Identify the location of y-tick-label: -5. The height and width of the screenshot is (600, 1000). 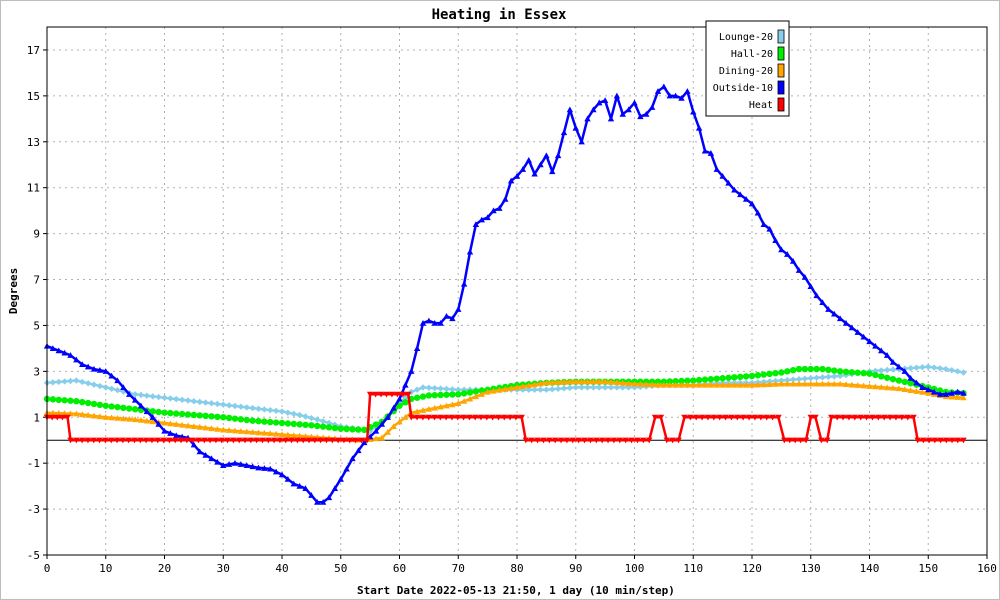
(33, 555).